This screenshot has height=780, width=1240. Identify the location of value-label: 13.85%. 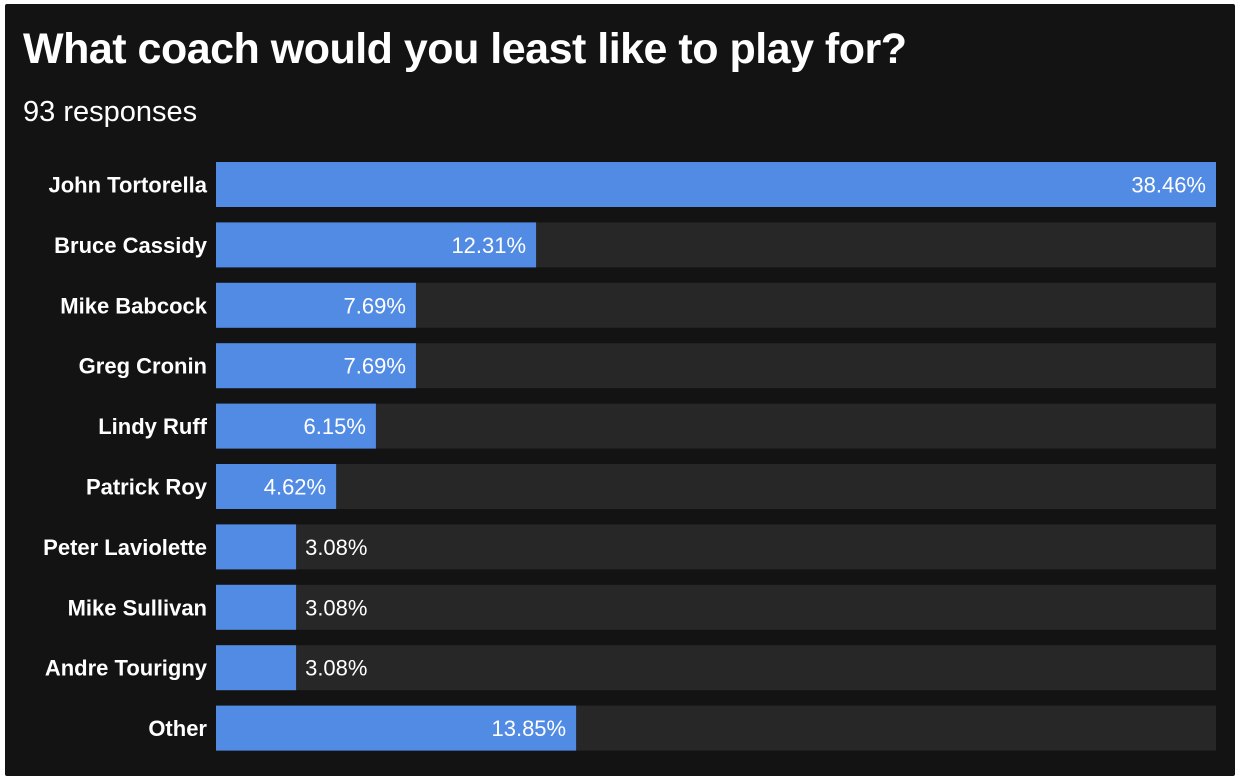
(528, 728).